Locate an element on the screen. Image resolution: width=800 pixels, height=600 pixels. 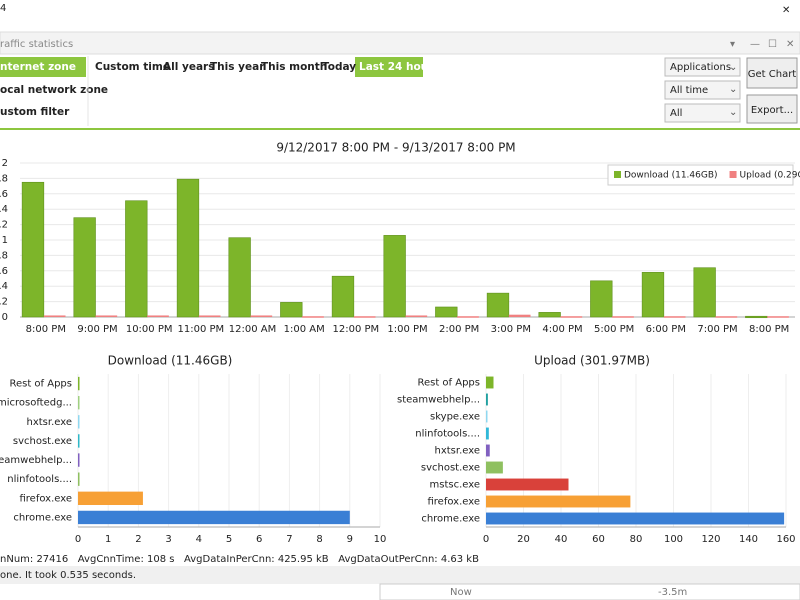
y-tick-label: svchost.exe is located at coordinates (450, 468).